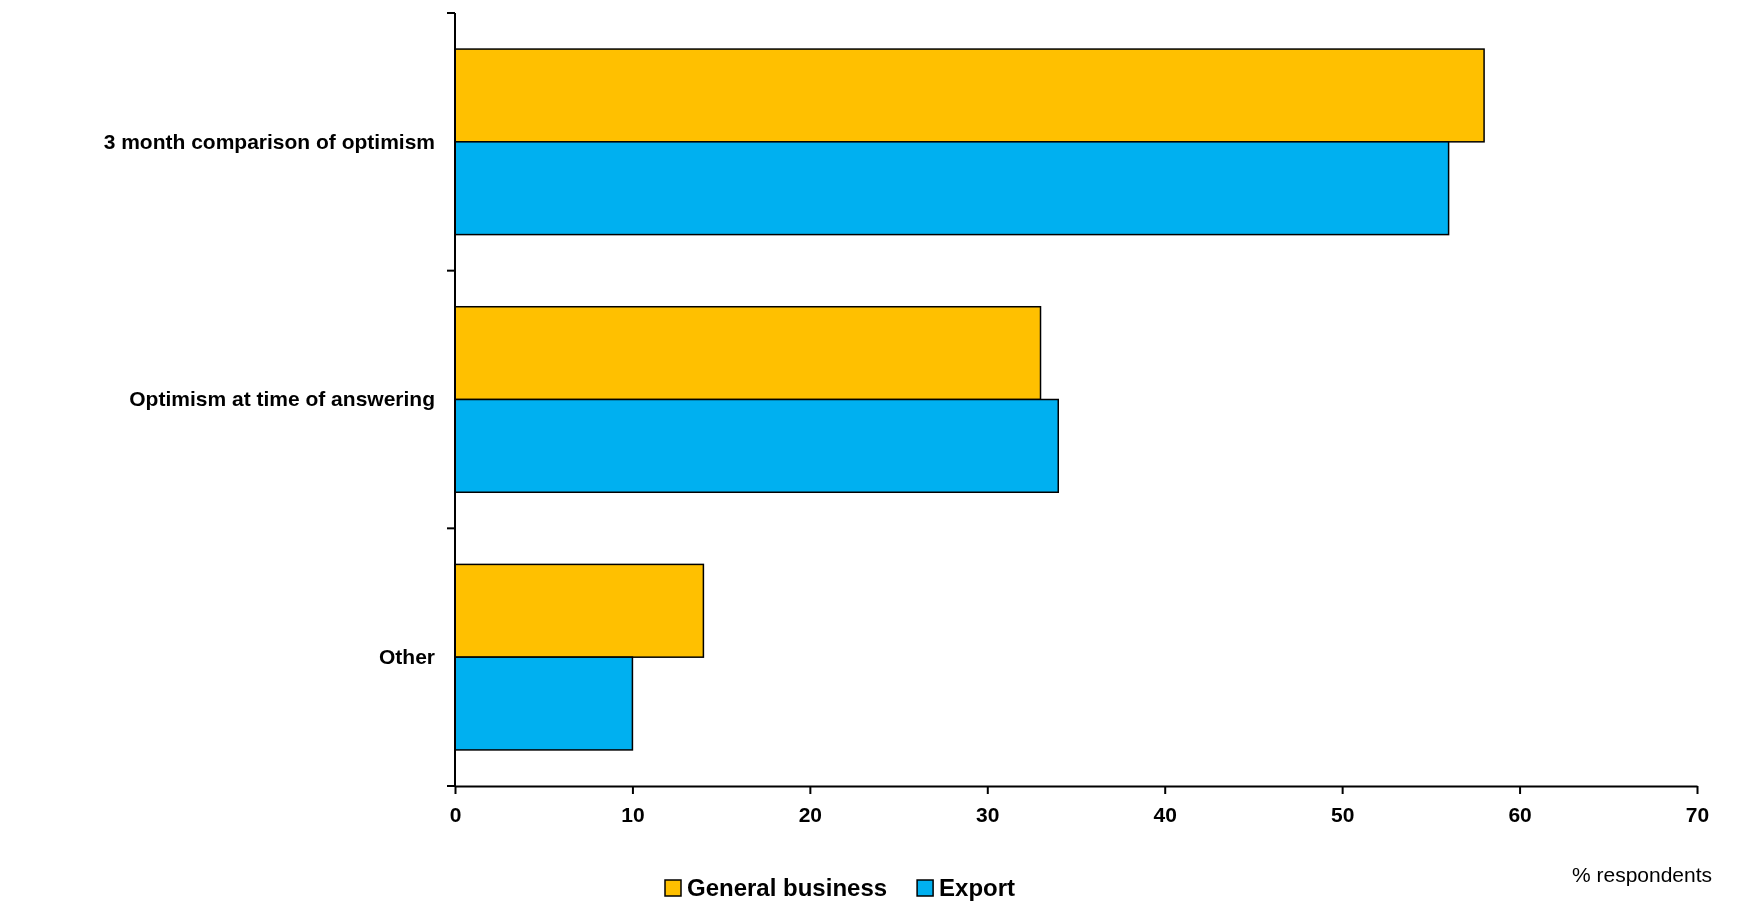 This screenshot has height=905, width=1748. Describe the element at coordinates (406, 656) in the screenshot. I see `y-tick-label: Other` at that location.